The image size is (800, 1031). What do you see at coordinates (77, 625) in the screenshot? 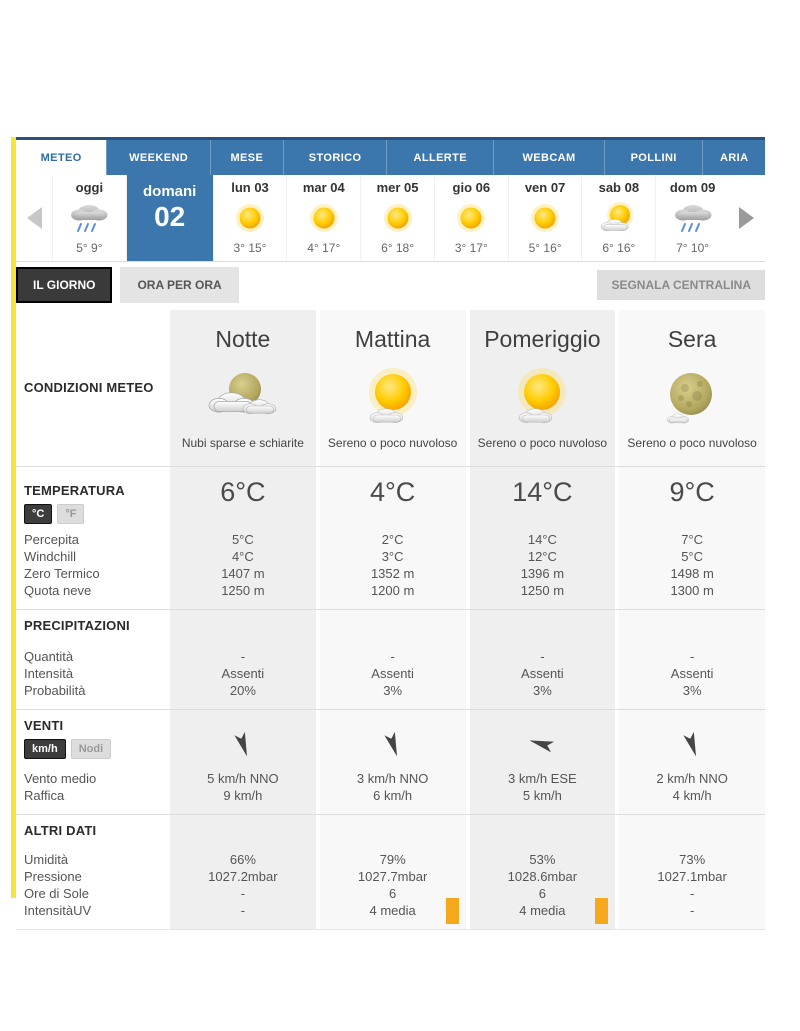
I see `precipitation-title: PRECIPITAZIONI` at bounding box center [77, 625].